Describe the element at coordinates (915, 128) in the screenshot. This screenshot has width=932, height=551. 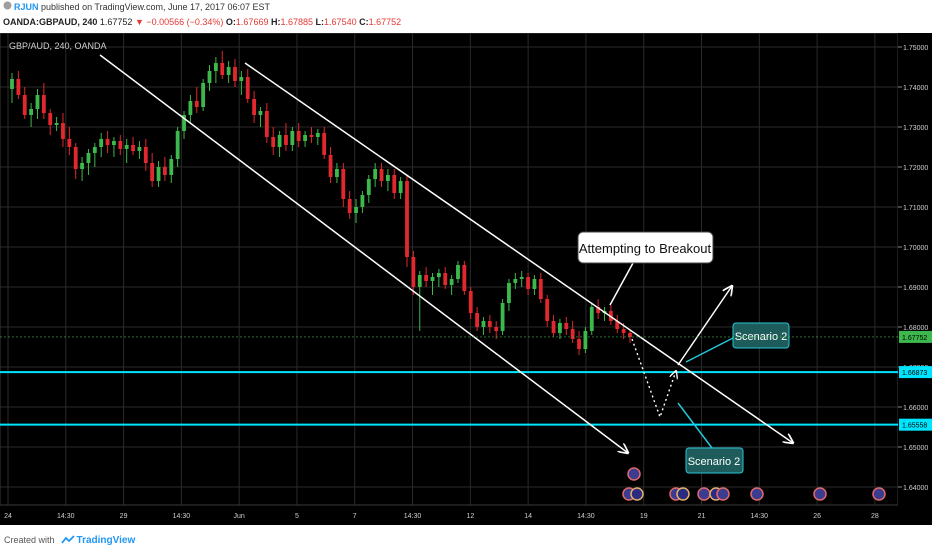
I see `y-tick-label: 1.73000` at that location.